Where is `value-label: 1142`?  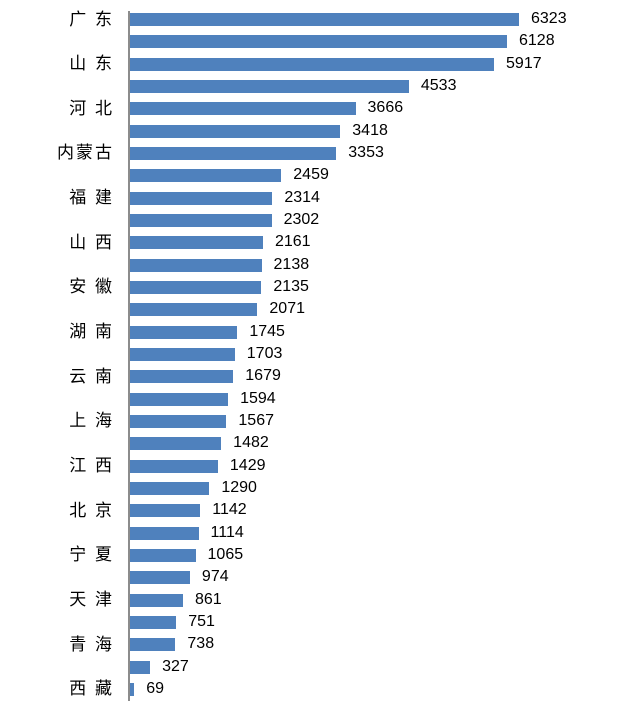
value-label: 1142 is located at coordinates (229, 510).